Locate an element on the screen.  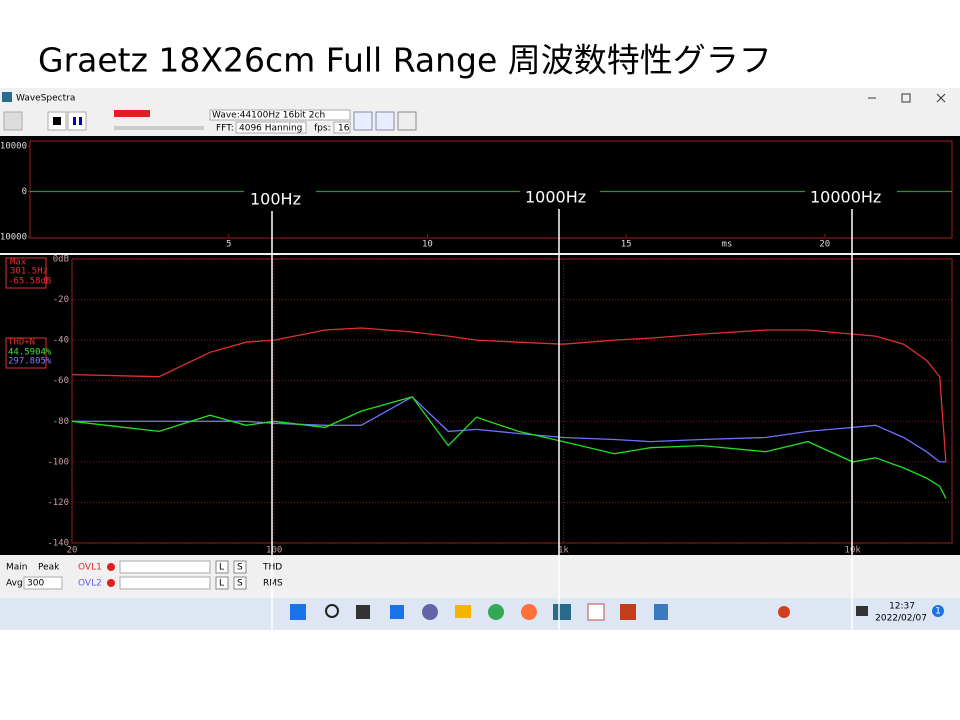
y-tick-label: -40 is located at coordinates (61, 341).